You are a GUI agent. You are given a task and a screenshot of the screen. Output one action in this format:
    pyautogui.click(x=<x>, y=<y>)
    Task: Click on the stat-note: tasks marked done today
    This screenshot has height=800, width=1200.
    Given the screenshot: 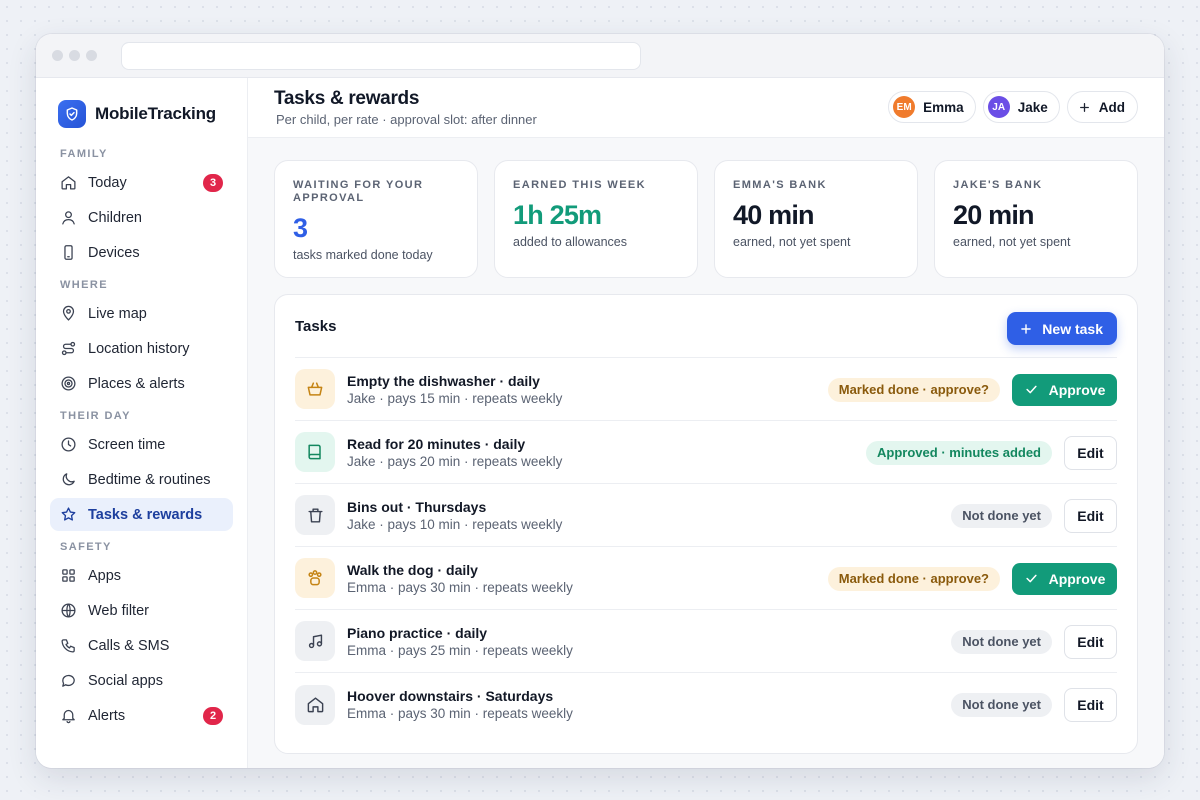 What is the action you would take?
    pyautogui.click(x=363, y=255)
    